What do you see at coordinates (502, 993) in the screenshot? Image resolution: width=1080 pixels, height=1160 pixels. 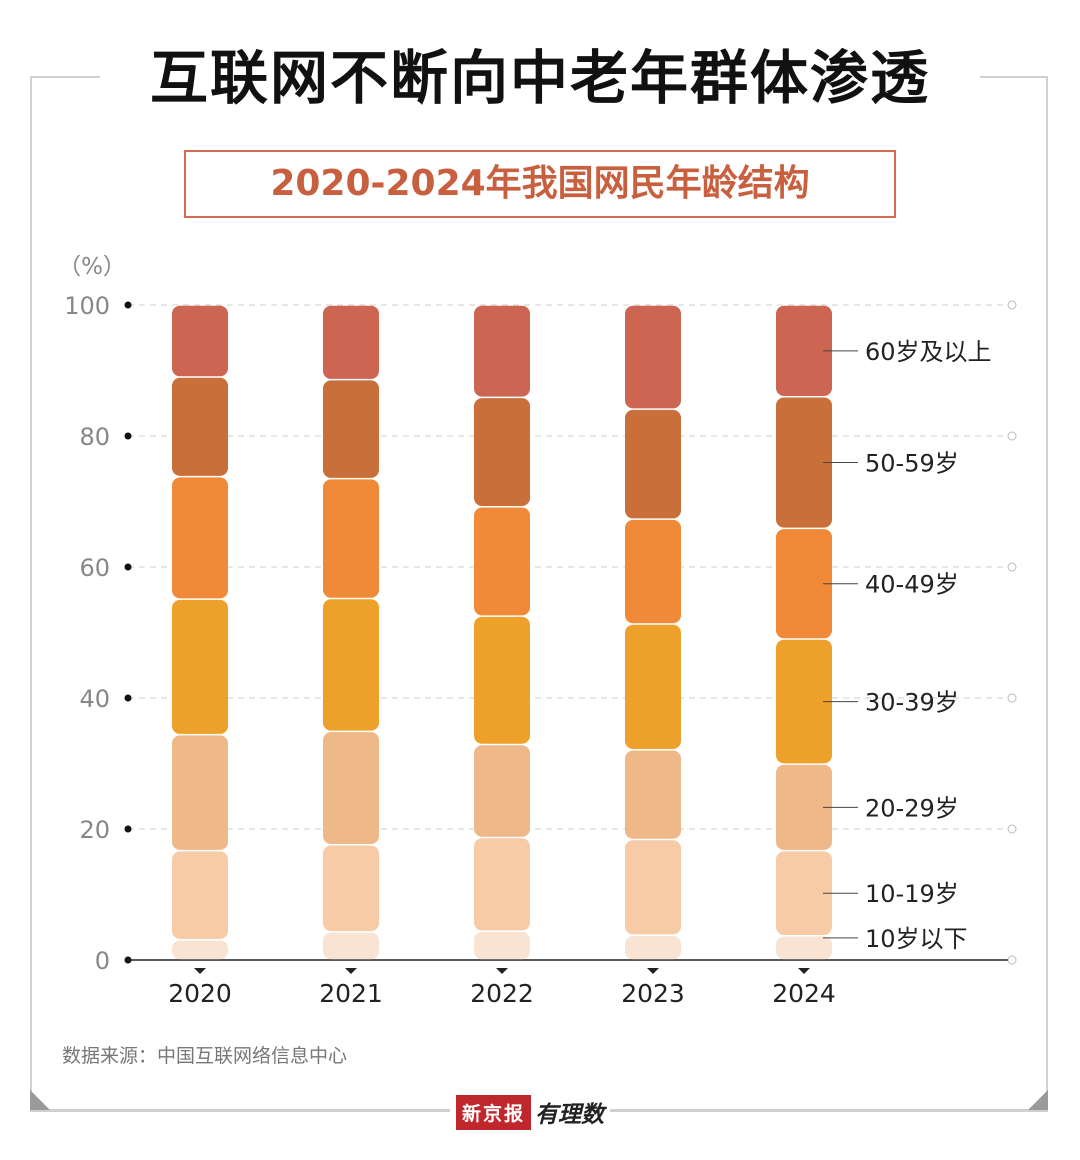 I see `x-tick-label: 2022` at bounding box center [502, 993].